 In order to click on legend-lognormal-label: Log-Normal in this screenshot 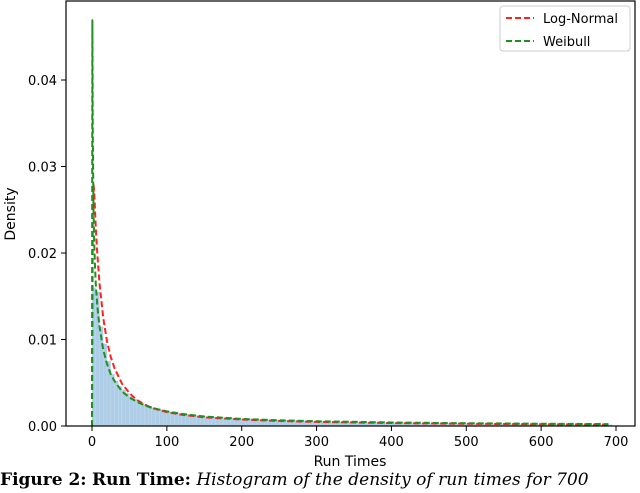, I will do `click(580, 19)`.